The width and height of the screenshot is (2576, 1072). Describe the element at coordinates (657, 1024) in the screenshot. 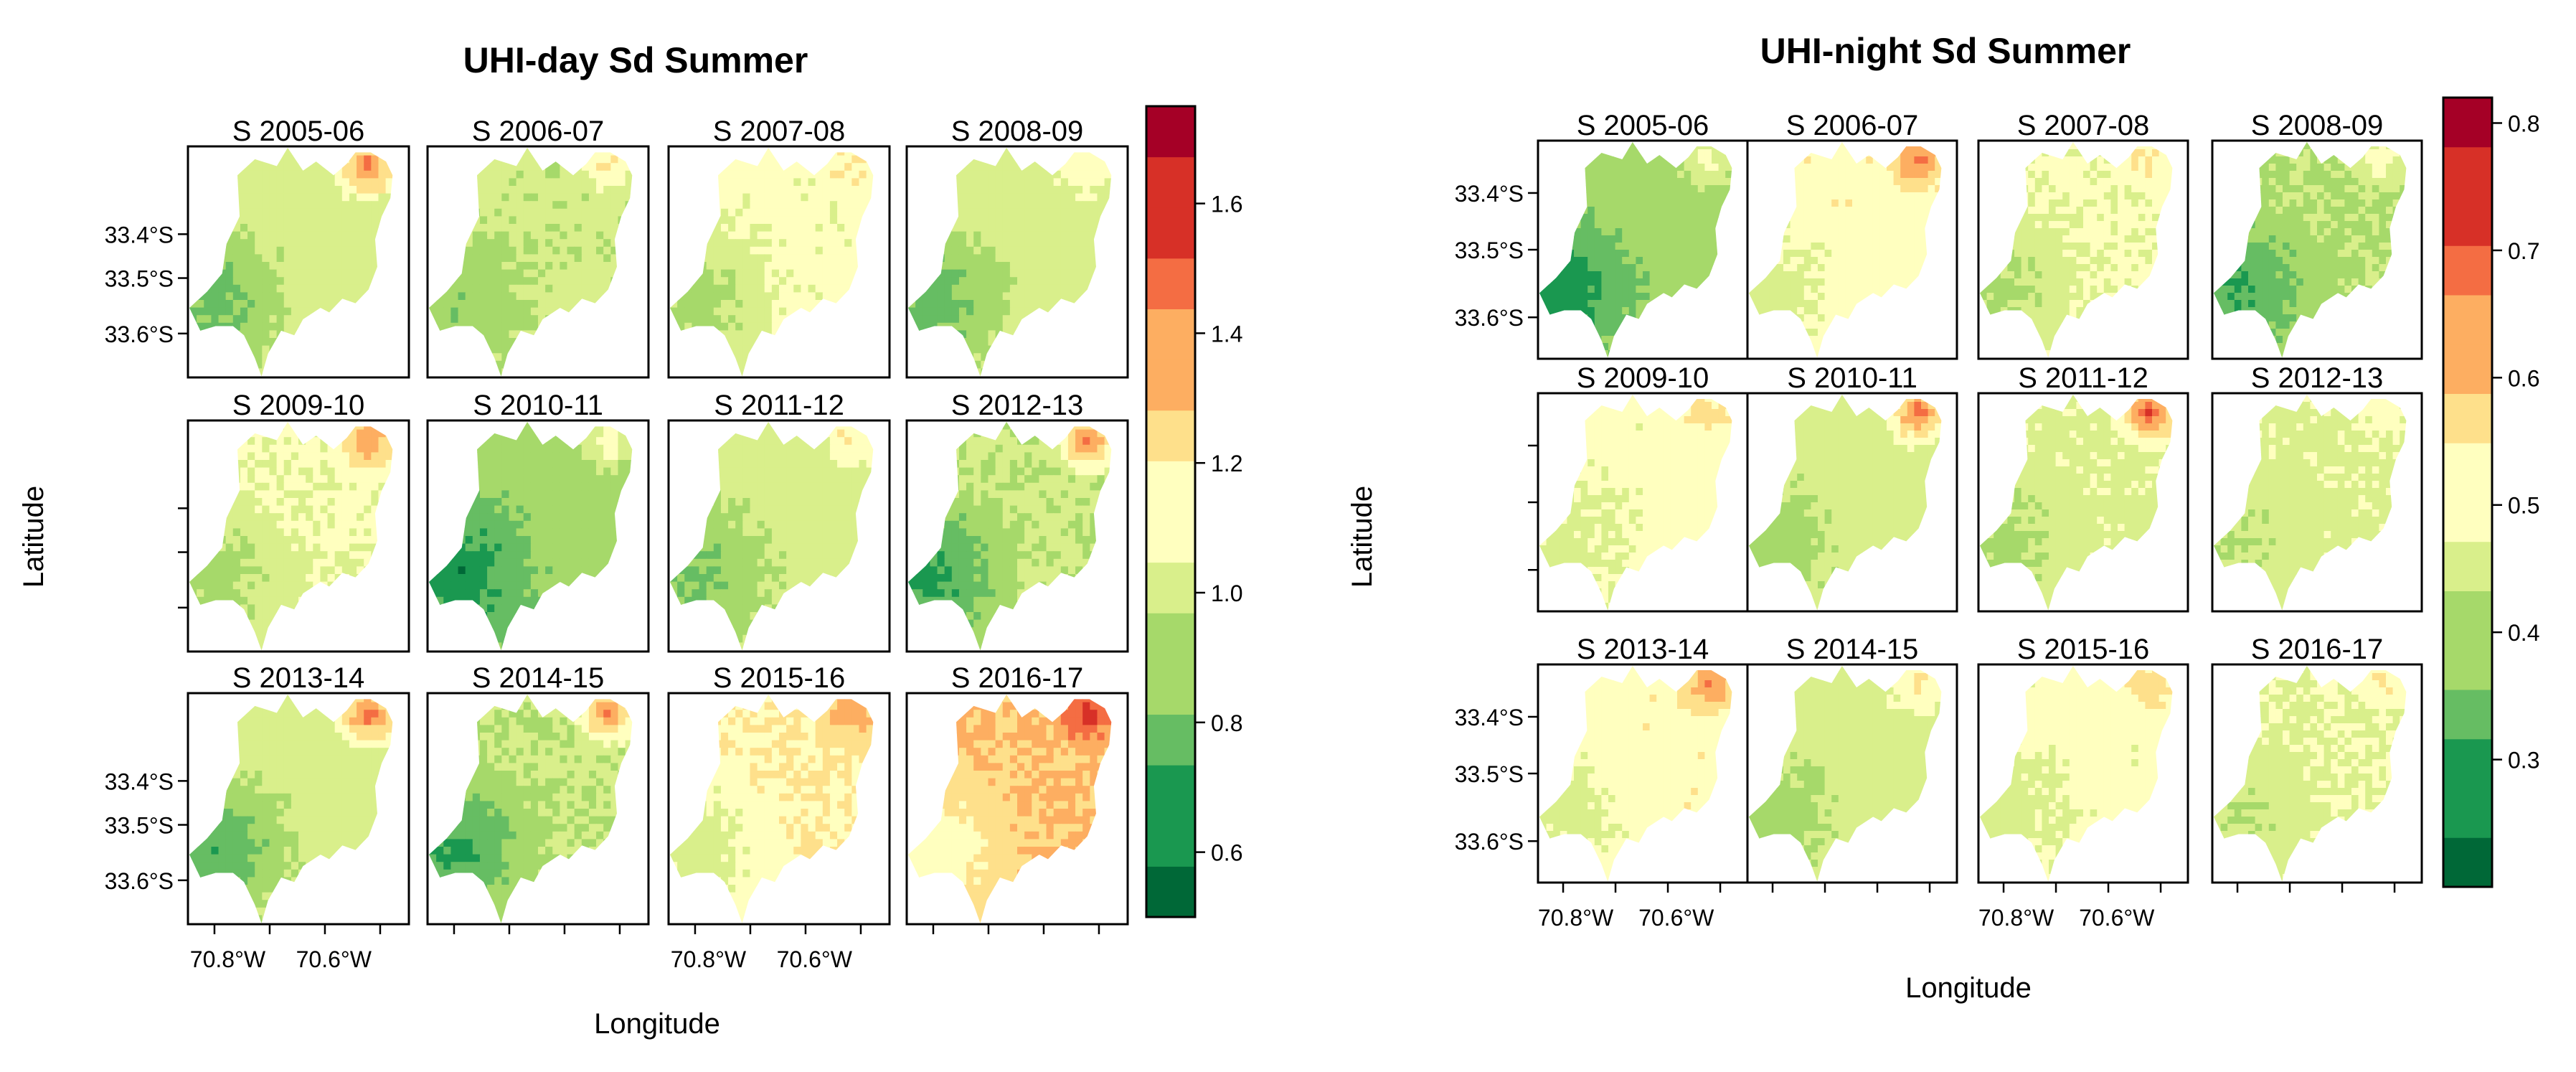

I see `uhi-day-xlabel: Longitude` at that location.